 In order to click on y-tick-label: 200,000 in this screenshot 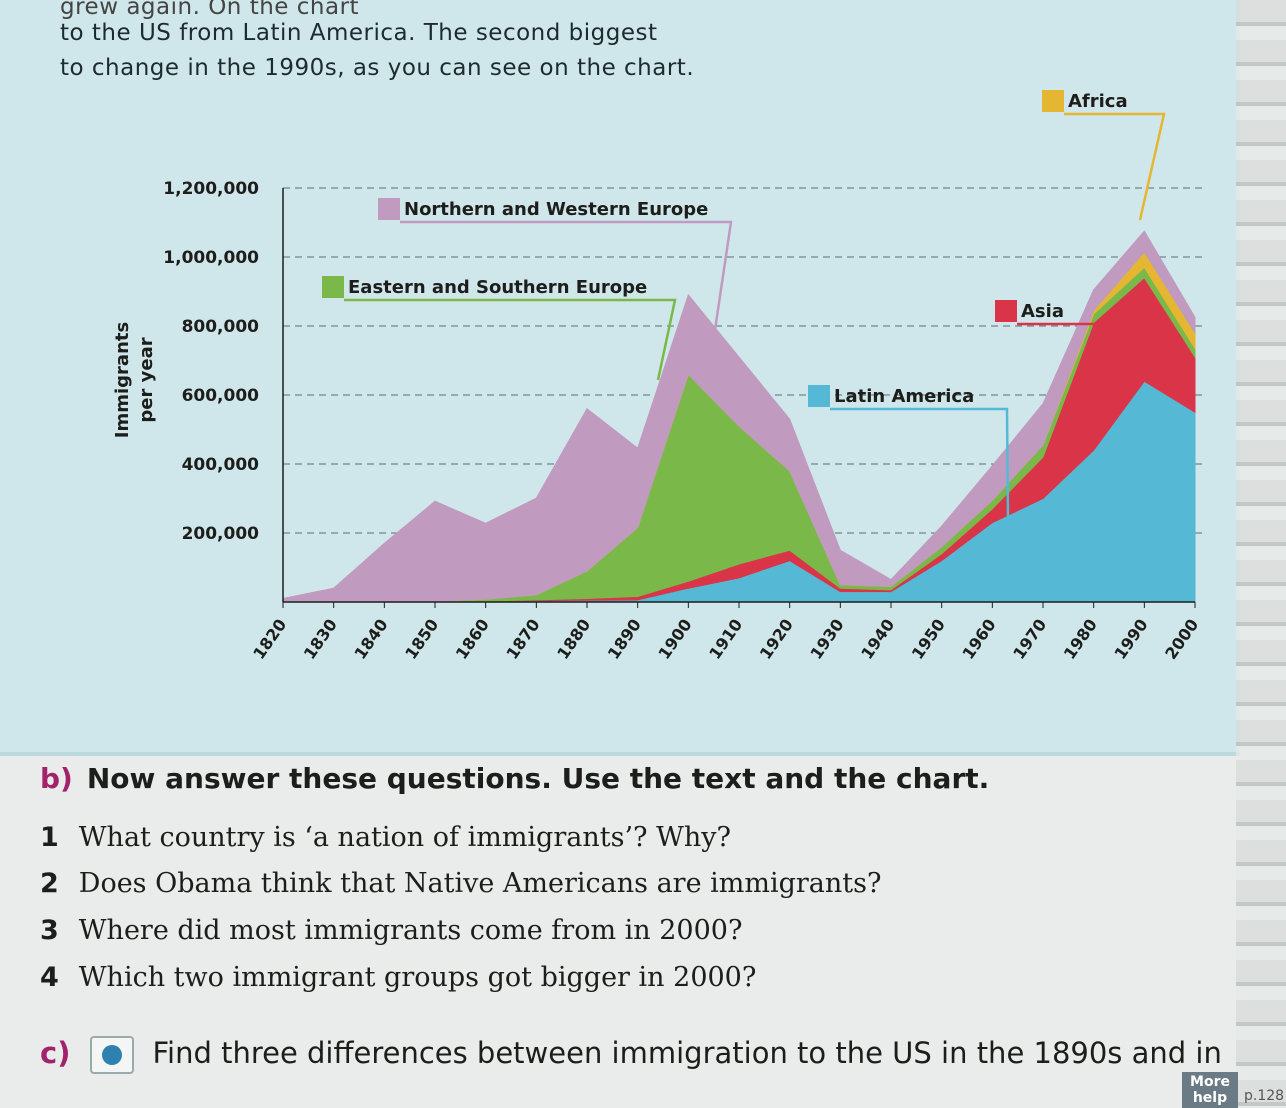, I will do `click(221, 534)`.